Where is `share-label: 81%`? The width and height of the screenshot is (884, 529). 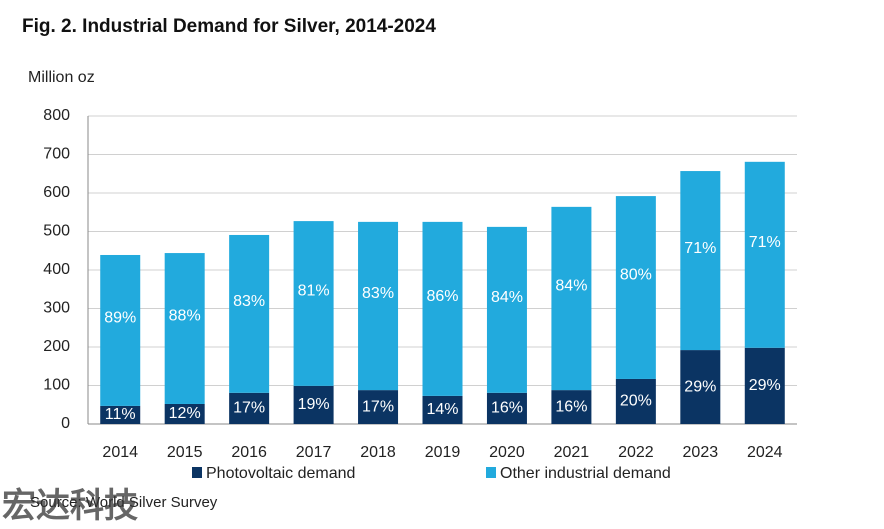
share-label: 81% is located at coordinates (314, 291).